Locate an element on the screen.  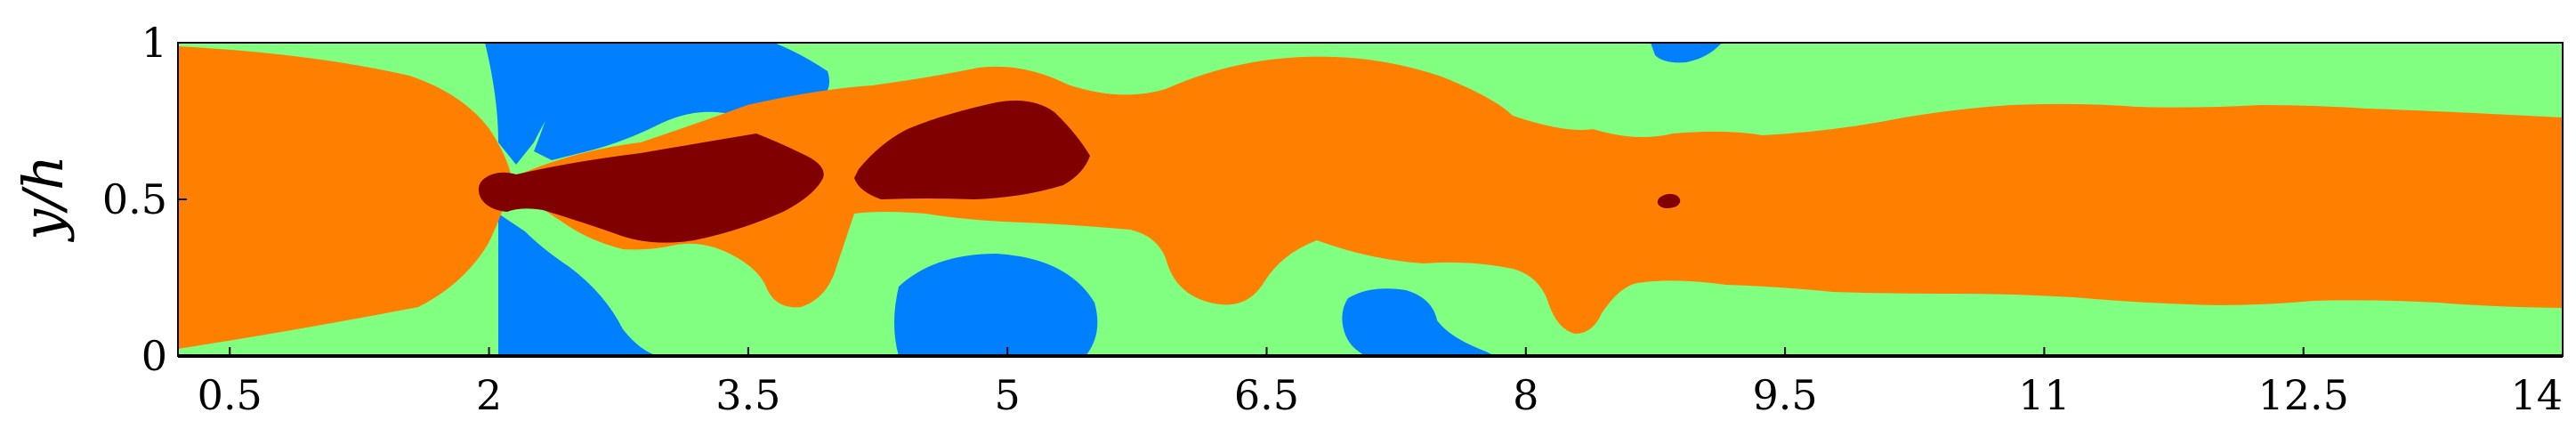
blue-region-bottom-left is located at coordinates (578, 285).